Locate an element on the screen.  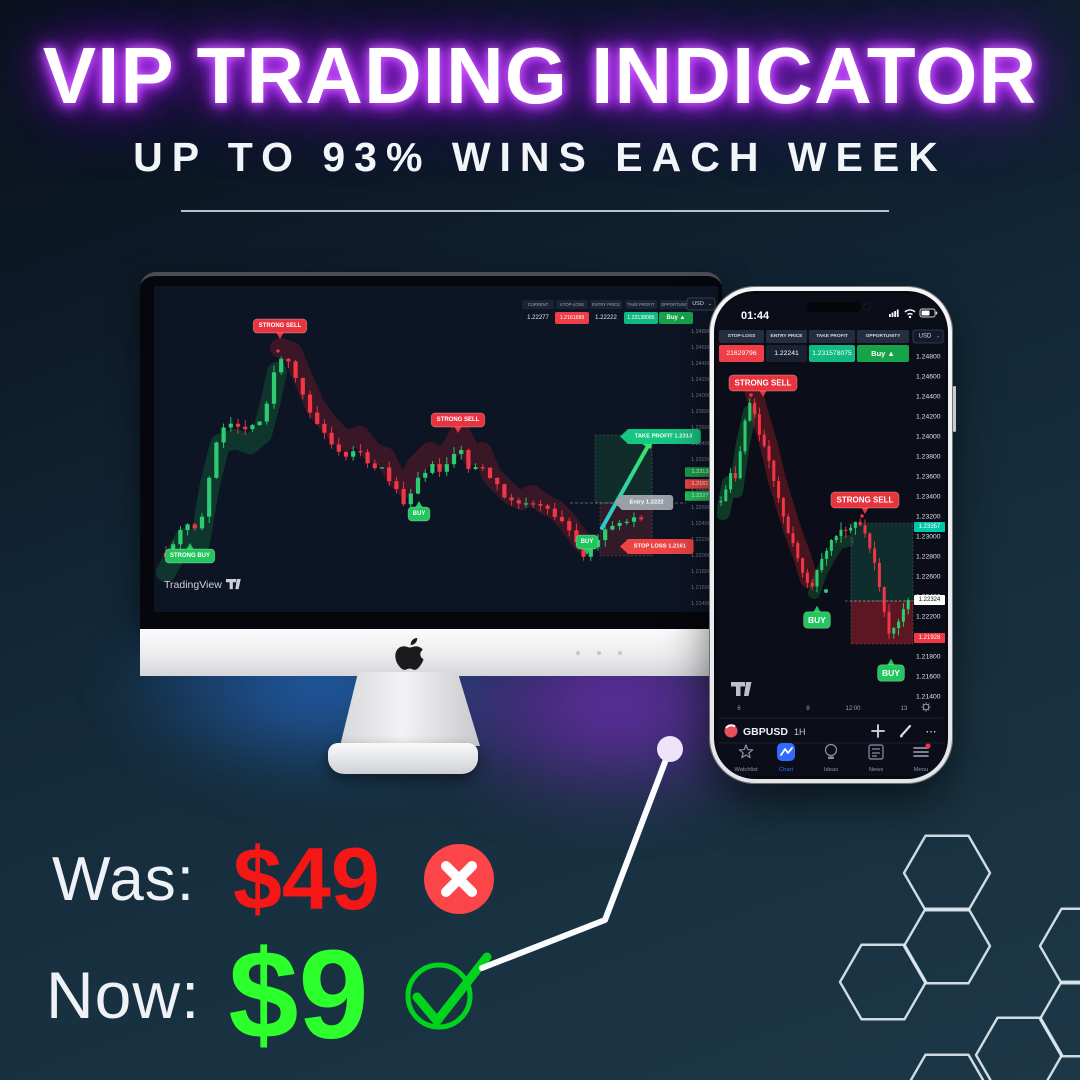
up-arrow-icon is located at coordinates (625, 487).